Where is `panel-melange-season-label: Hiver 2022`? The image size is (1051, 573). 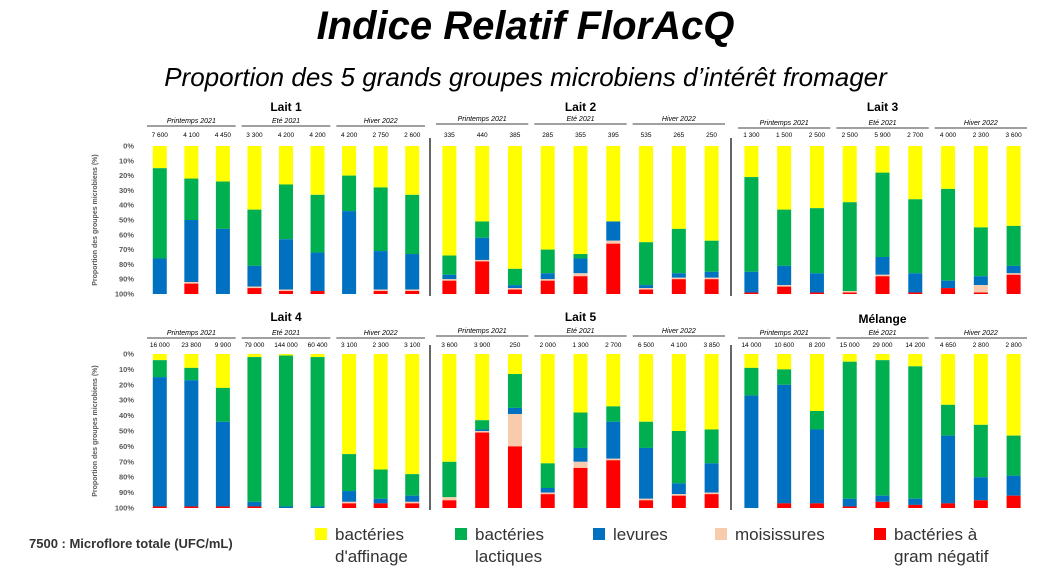
panel-melange-season-label: Hiver 2022 is located at coordinates (981, 333).